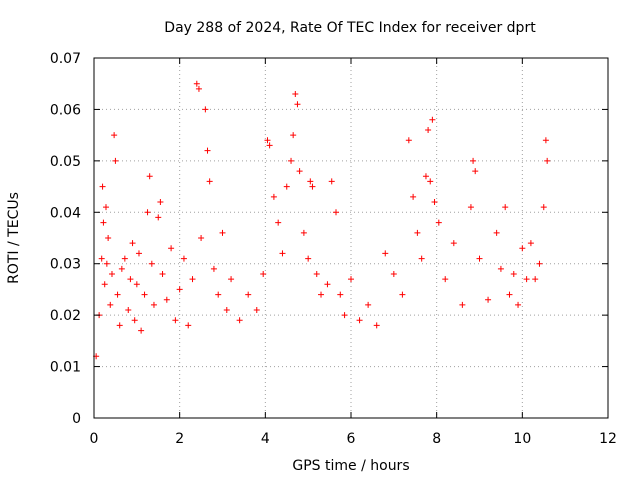 The width and height of the screenshot is (640, 480). I want to click on y-axis-tick-labels: 0 0.01 0.02 0.03 0.04 0.05 0.06 0.07, so click(65, 239).